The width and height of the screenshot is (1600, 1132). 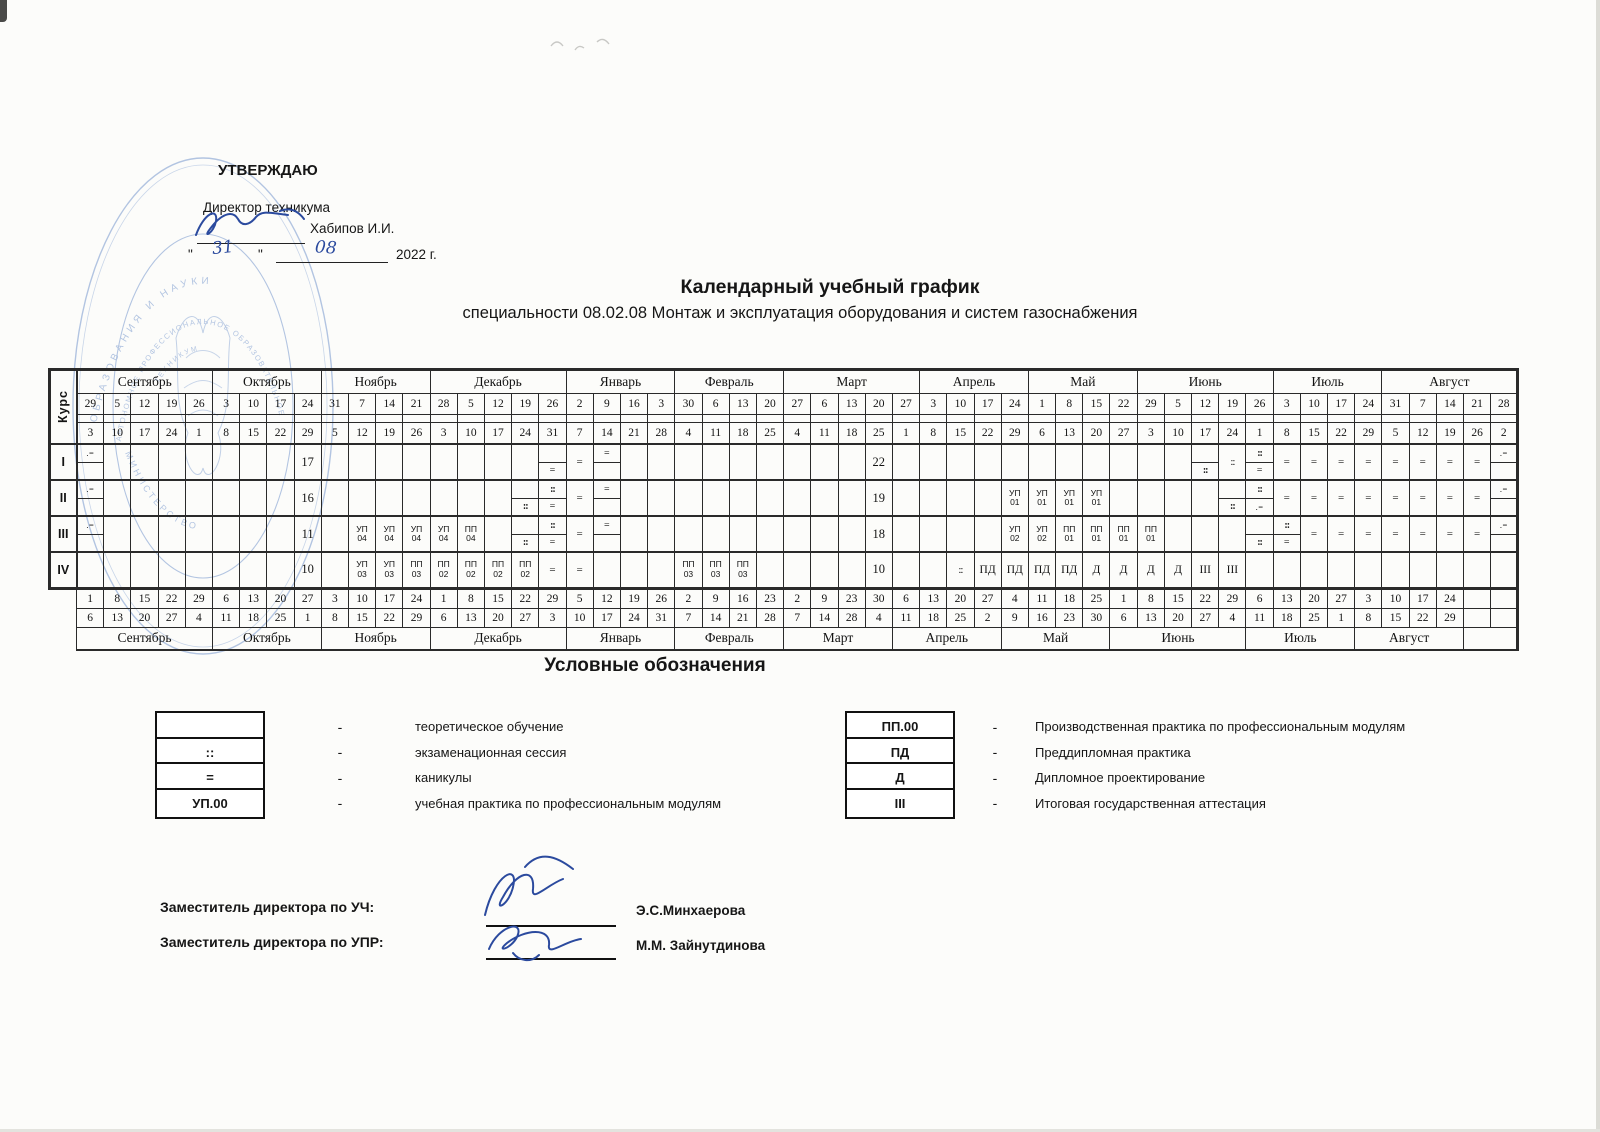 I want to click on footer-week-end-cell: 18, so click(x=253, y=617).